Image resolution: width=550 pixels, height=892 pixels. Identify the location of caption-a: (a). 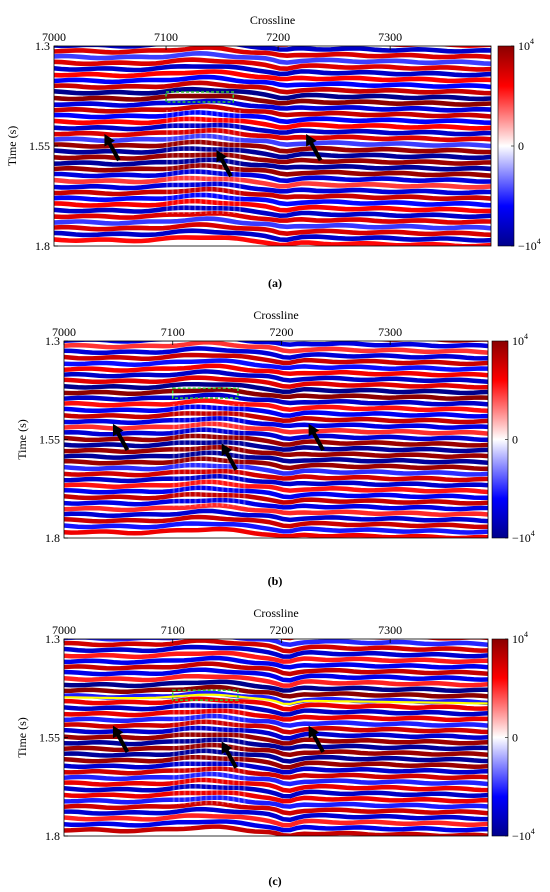
(275, 283).